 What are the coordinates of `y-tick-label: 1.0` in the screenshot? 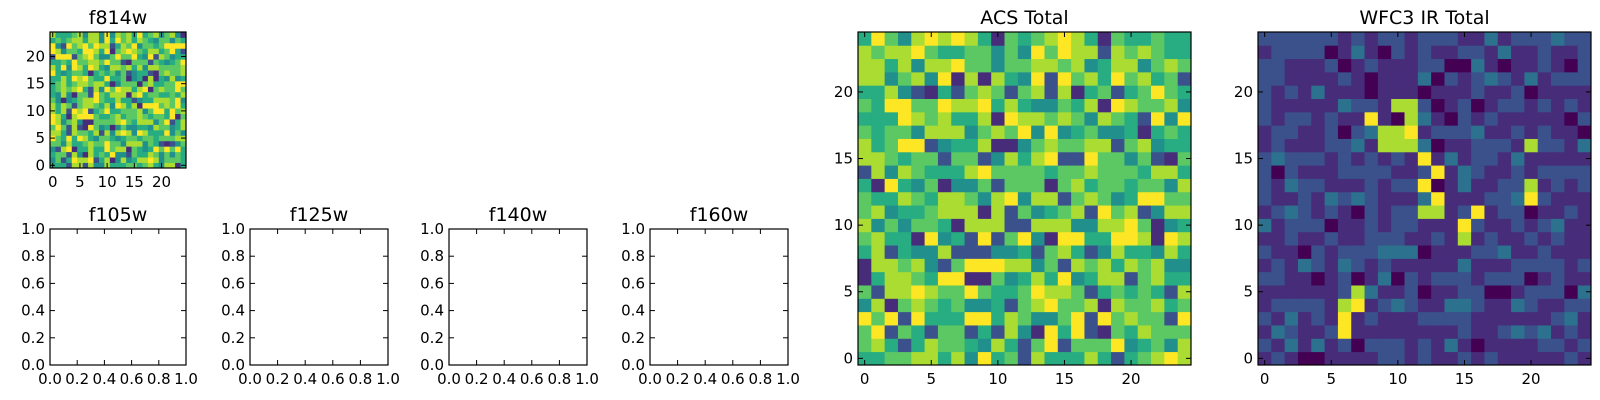 It's located at (432, 229).